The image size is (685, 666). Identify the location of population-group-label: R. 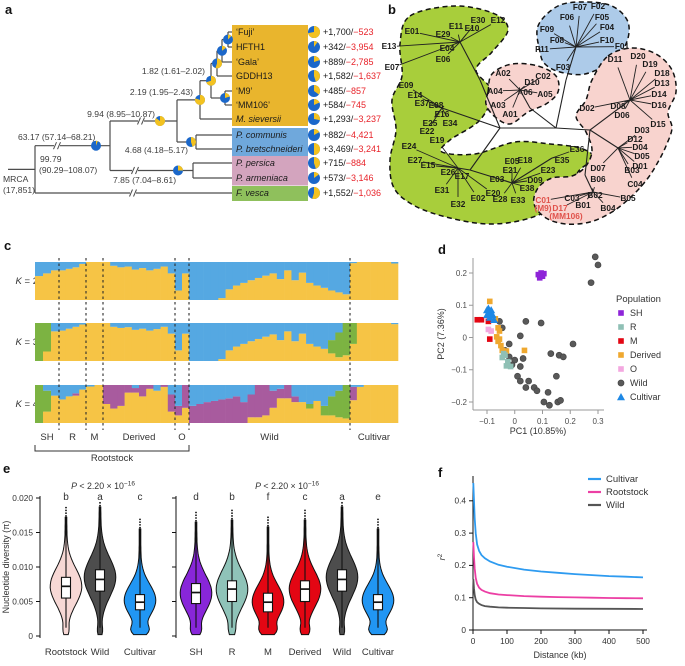
(72, 437).